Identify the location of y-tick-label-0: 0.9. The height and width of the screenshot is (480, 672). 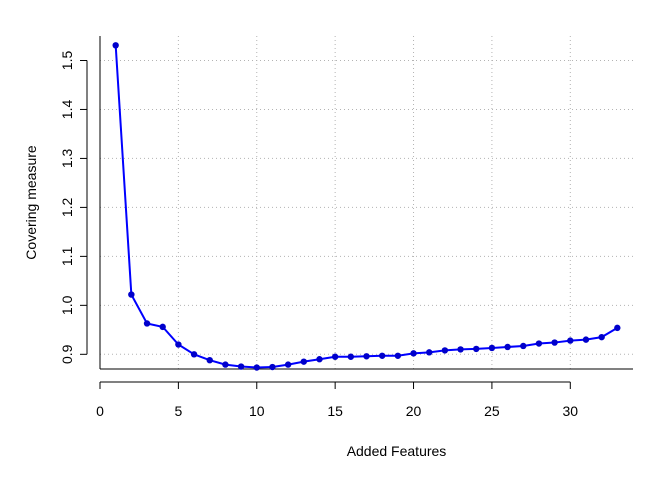
(67, 354).